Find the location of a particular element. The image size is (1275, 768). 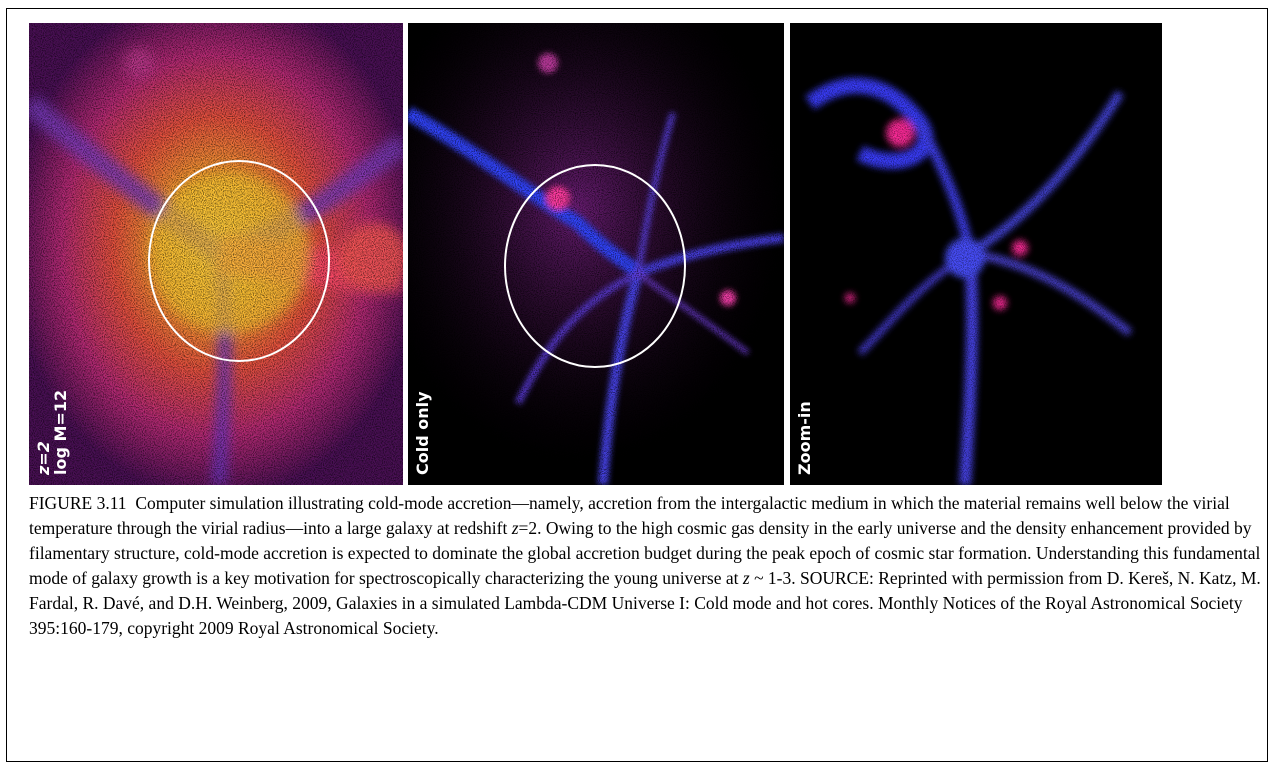

figure-number: FIGURE 3.11 is located at coordinates (78, 503).